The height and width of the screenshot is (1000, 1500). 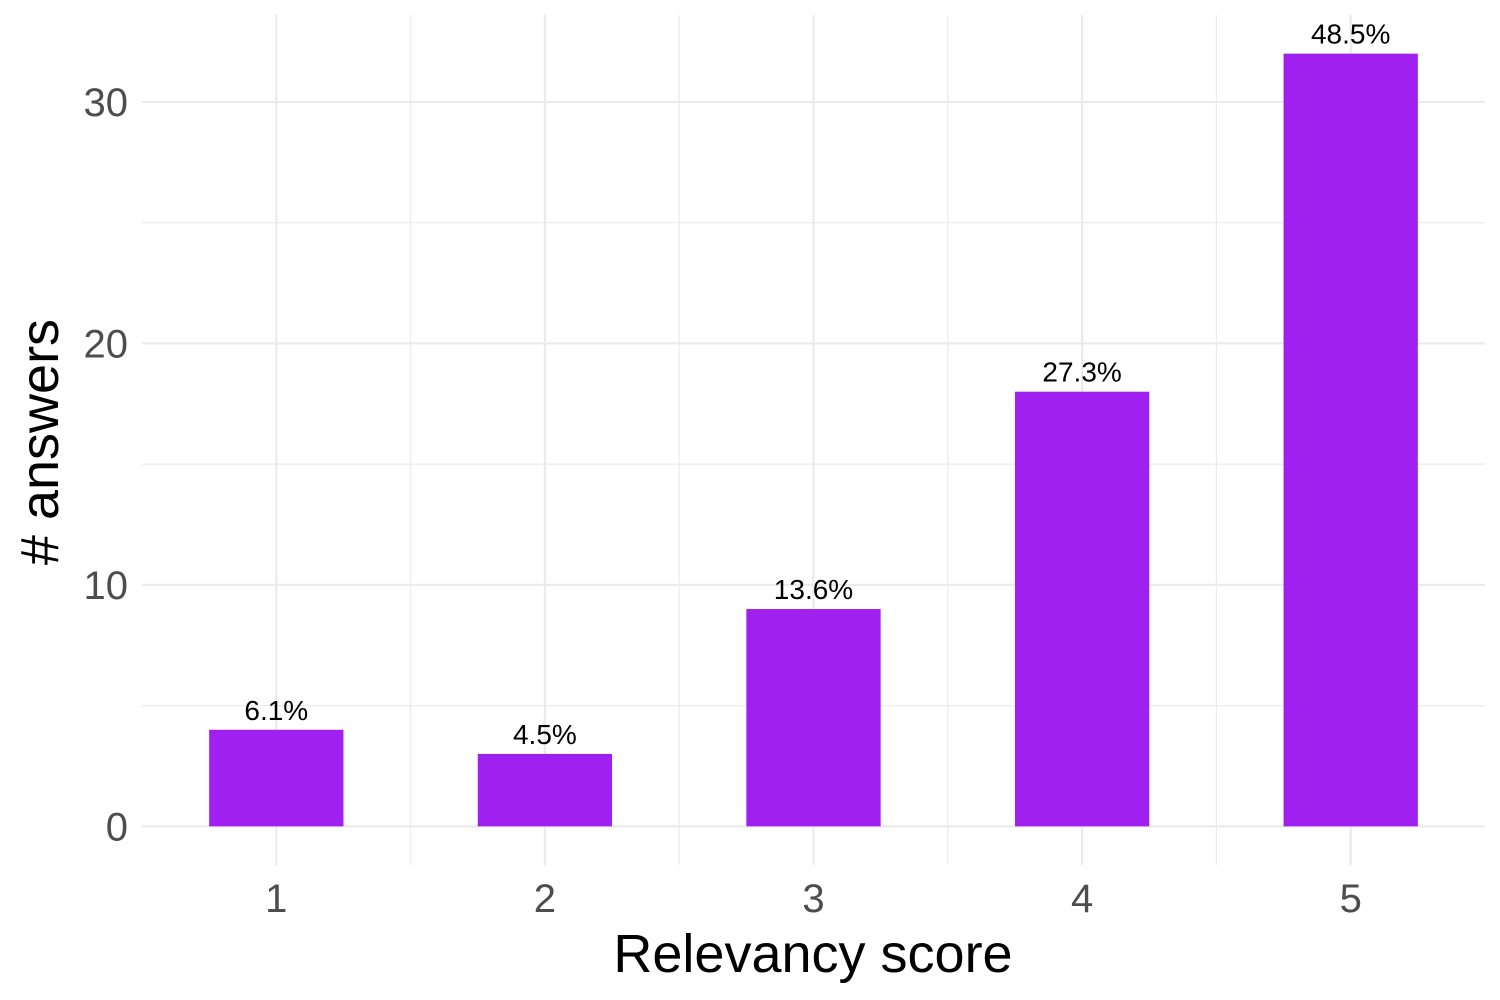 What do you see at coordinates (545, 899) in the screenshot?
I see `x-tick-label: 2` at bounding box center [545, 899].